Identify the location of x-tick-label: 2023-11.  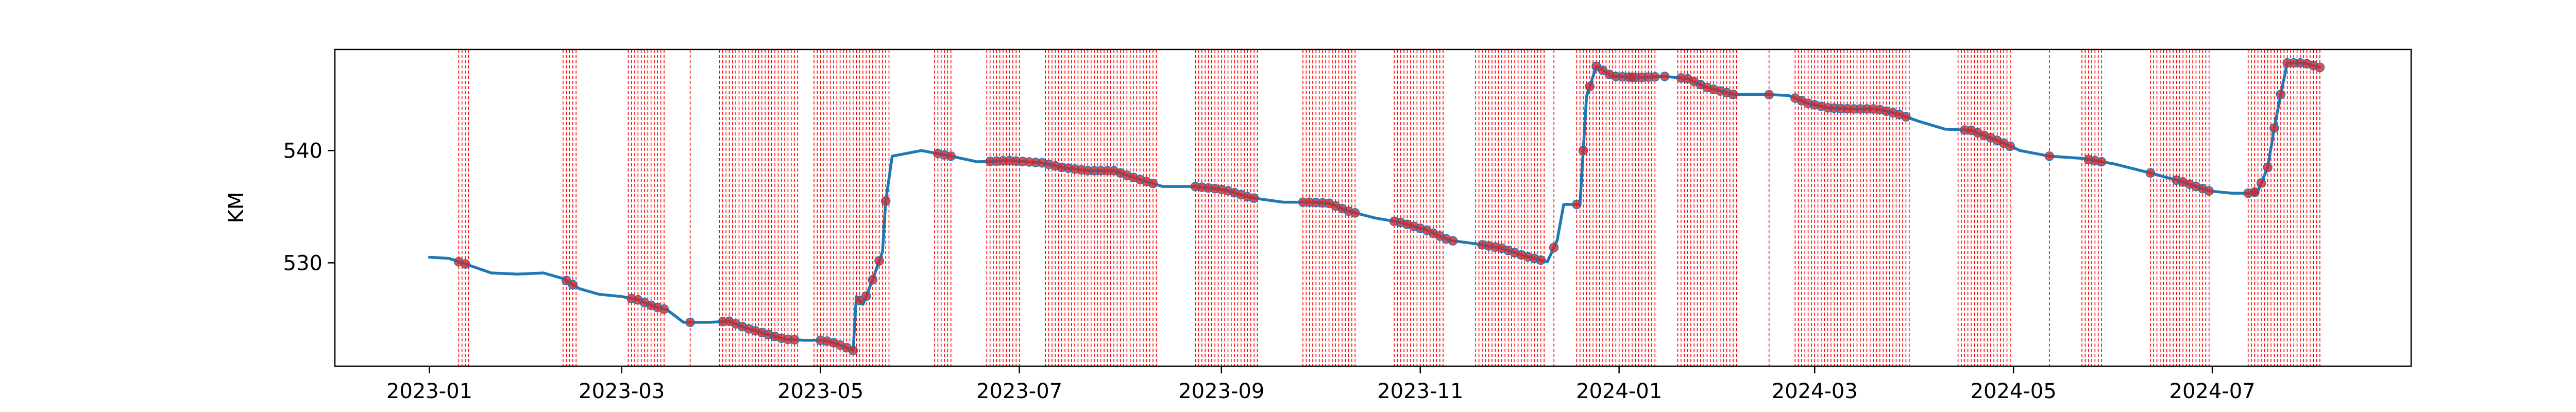
(1420, 391).